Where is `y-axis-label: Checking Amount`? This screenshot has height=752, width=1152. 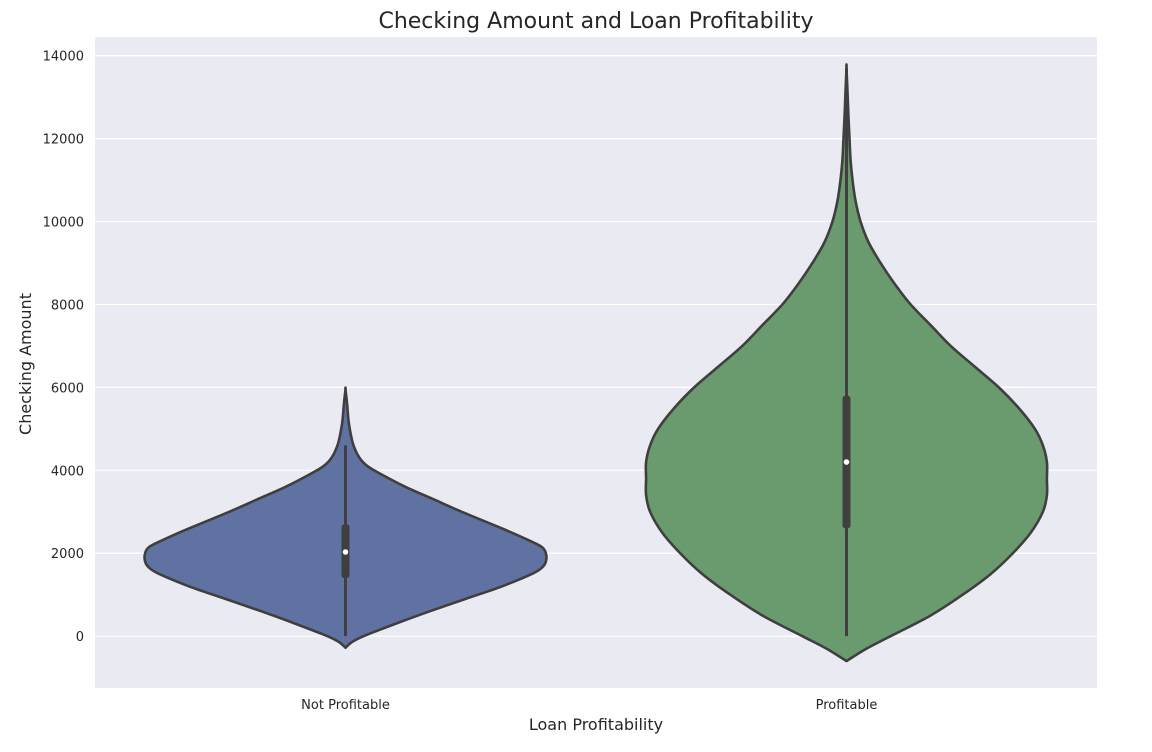
y-axis-label: Checking Amount is located at coordinates (25, 364).